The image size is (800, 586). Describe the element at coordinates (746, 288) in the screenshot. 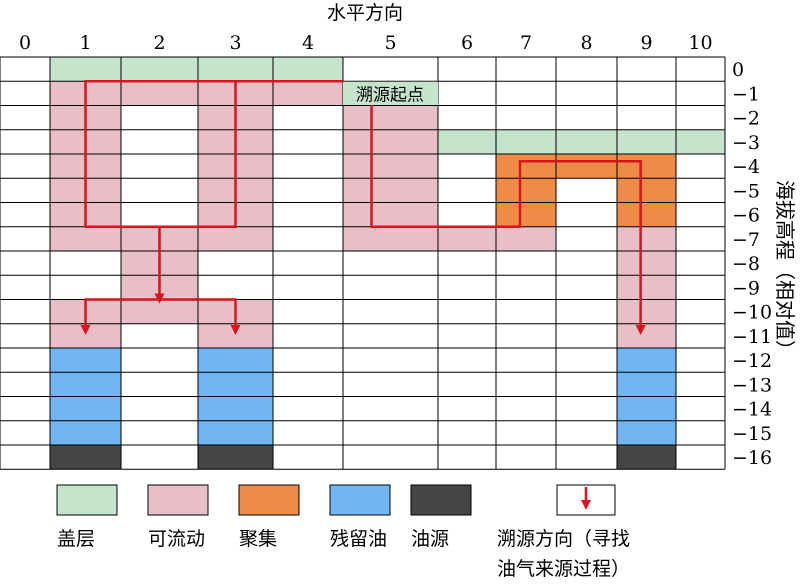

I see `y-tick-label: −9` at that location.